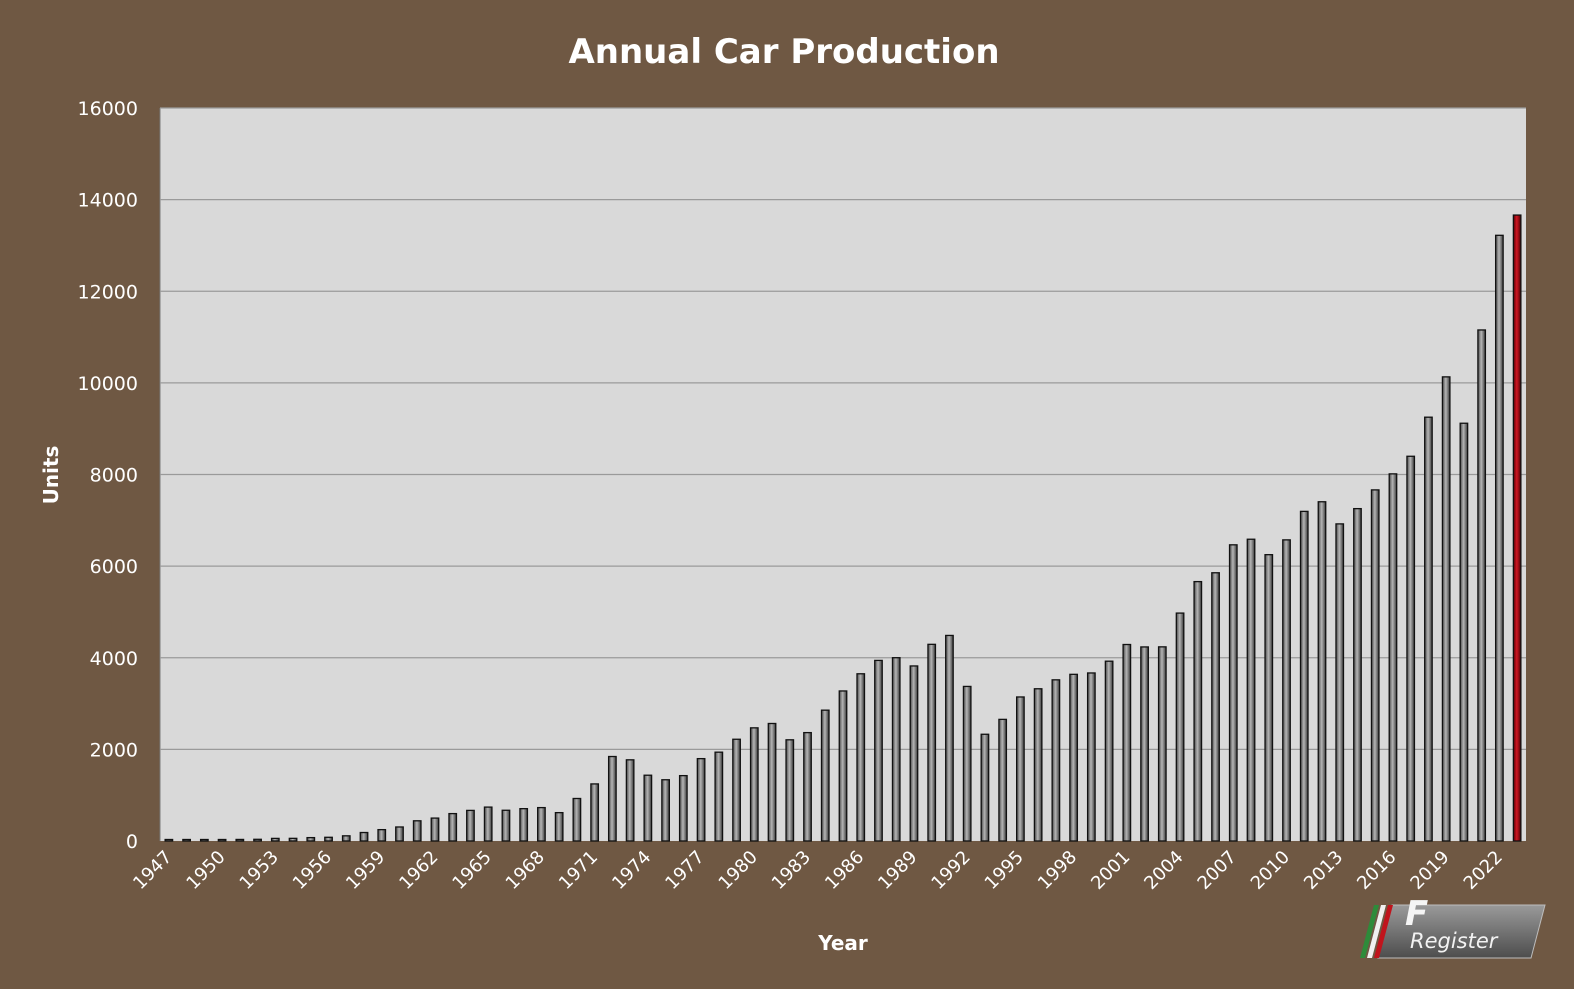  I want to click on bar-1994, so click(1003, 780).